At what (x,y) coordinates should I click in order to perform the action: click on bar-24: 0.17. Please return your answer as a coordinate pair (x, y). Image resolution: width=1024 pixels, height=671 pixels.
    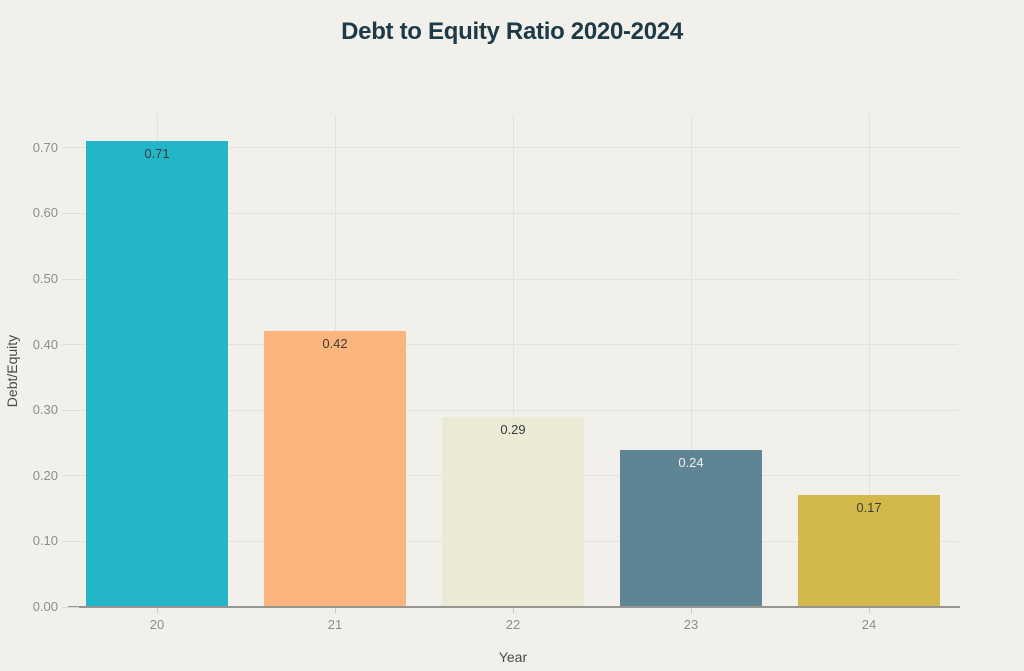
    Looking at the image, I should click on (869, 551).